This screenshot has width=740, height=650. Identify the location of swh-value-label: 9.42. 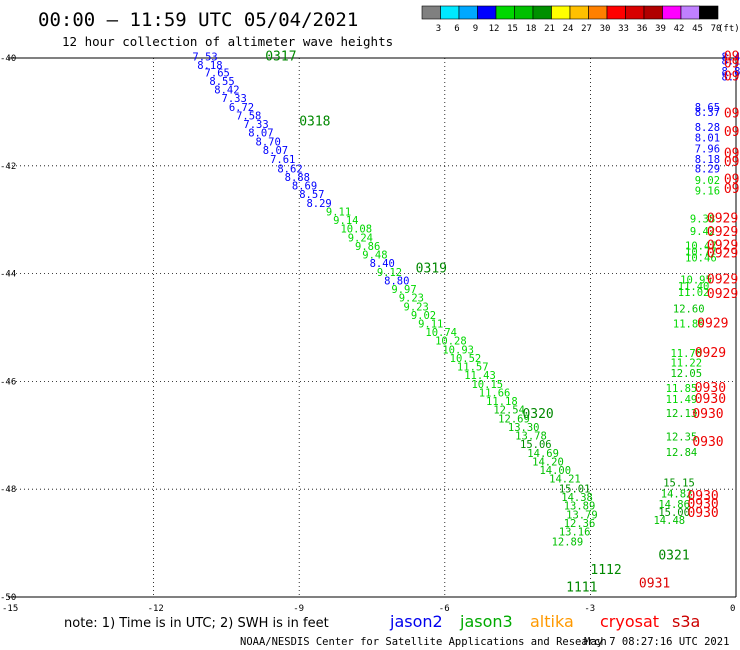
(702, 232).